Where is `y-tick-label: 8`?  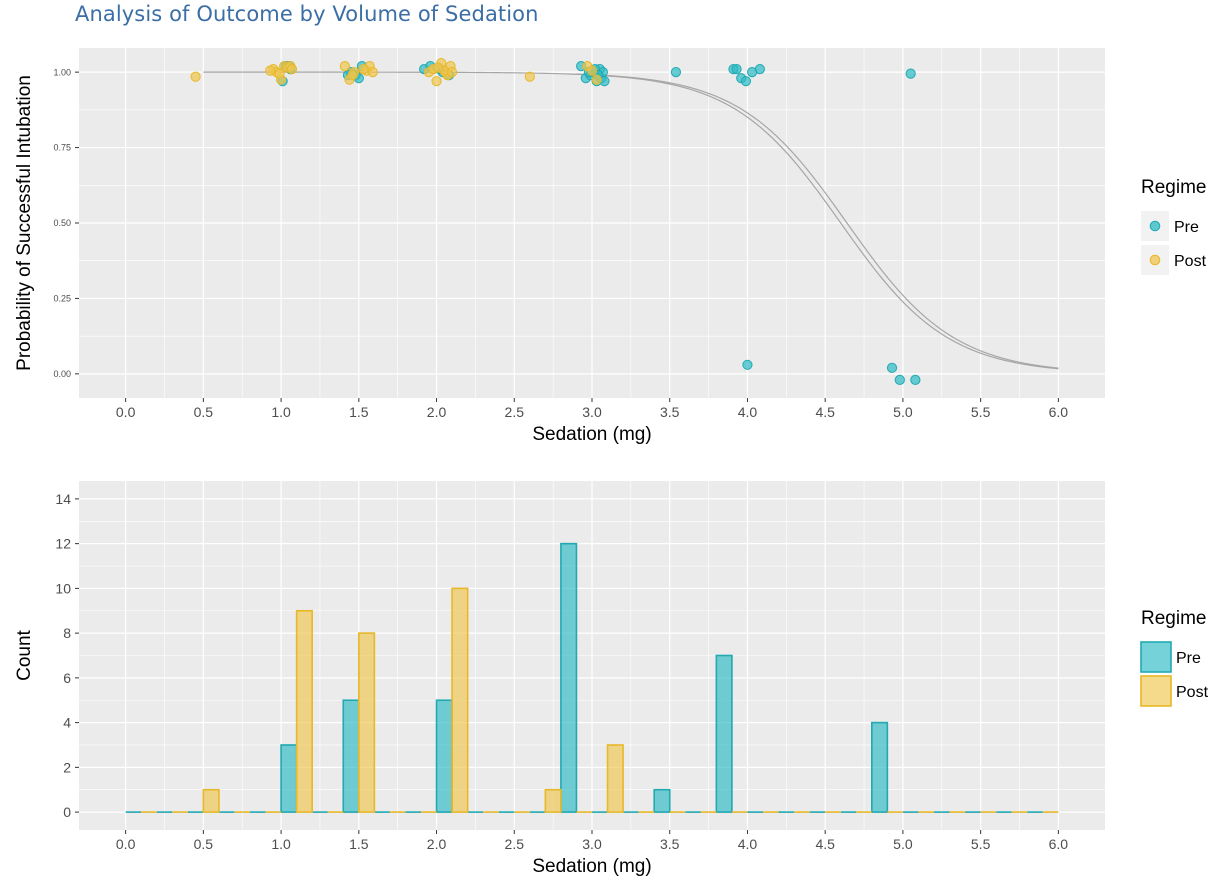
y-tick-label: 8 is located at coordinates (67, 633).